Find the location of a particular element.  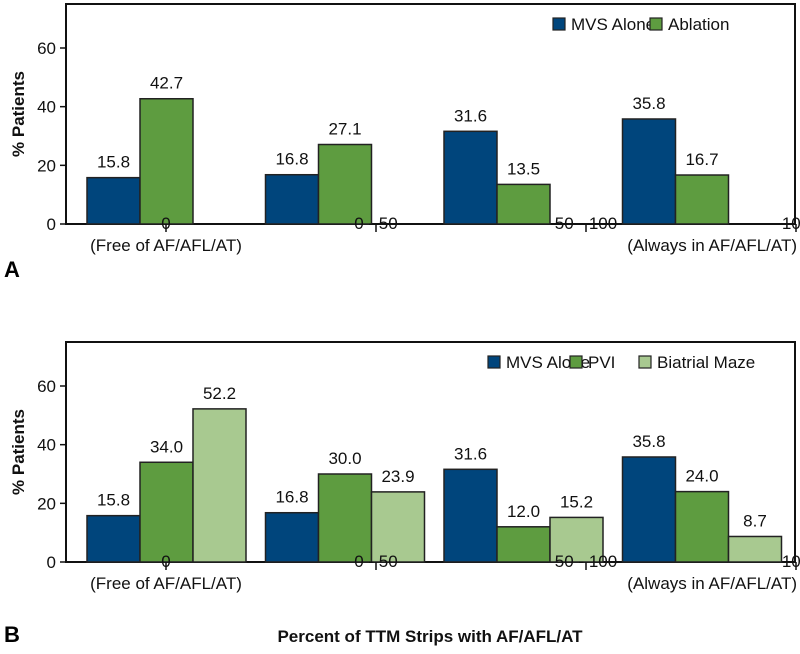

data-label: 13.5 is located at coordinates (523, 168).